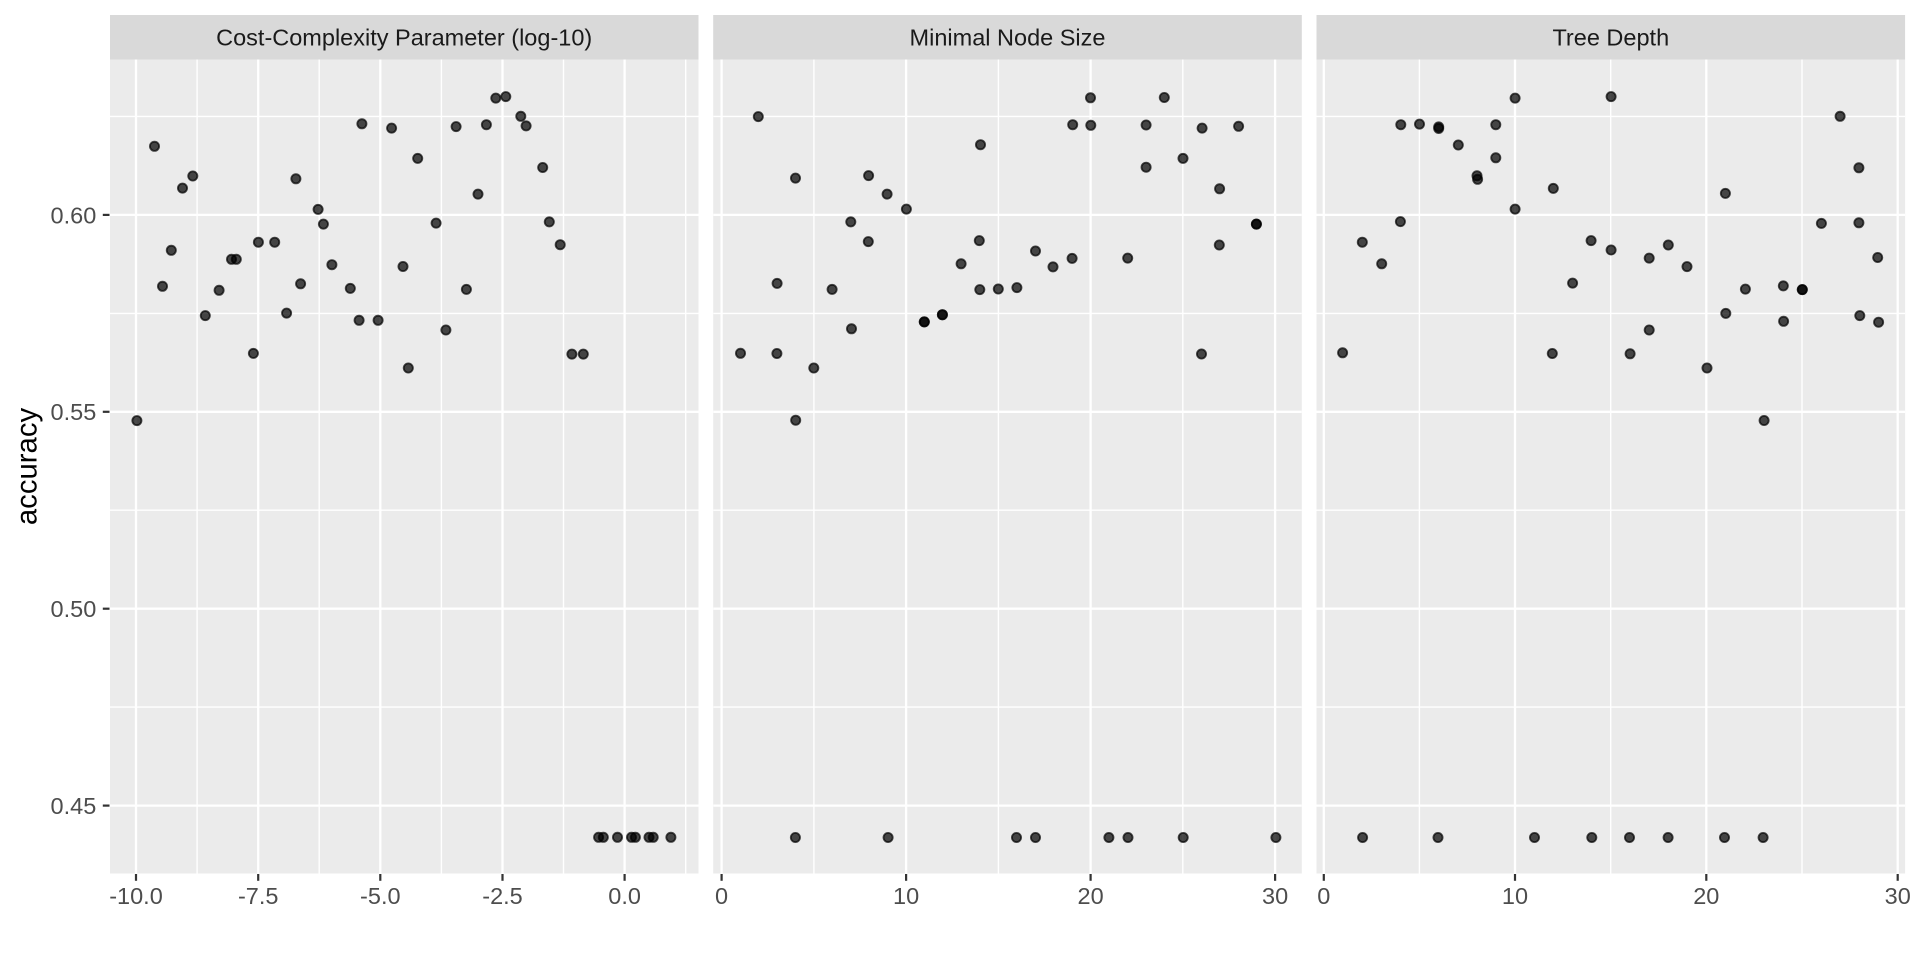  What do you see at coordinates (1008, 38) in the screenshot?
I see `svg-text: Minimal Node Size` at bounding box center [1008, 38].